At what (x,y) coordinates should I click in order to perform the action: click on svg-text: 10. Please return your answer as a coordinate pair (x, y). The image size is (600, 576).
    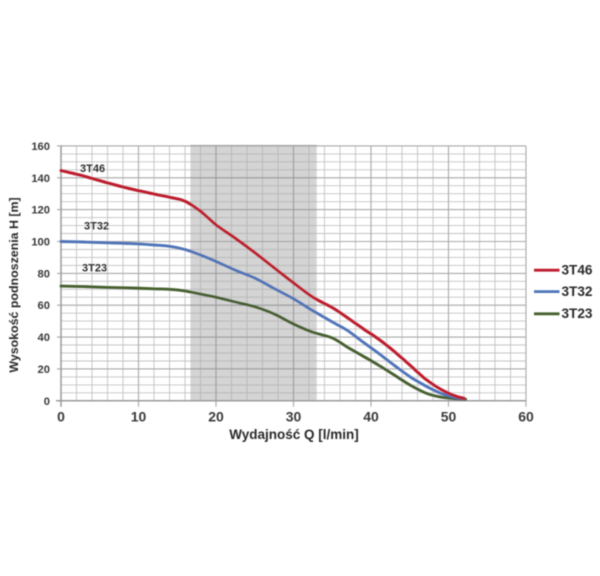
    Looking at the image, I should click on (139, 417).